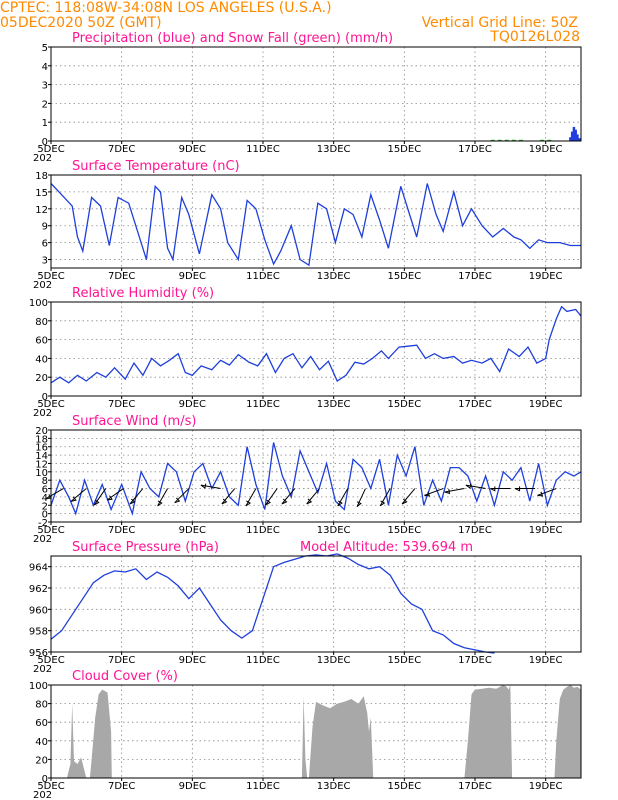 This screenshot has width=618, height=800. I want to click on y-tick-label: 1, so click(45, 123).